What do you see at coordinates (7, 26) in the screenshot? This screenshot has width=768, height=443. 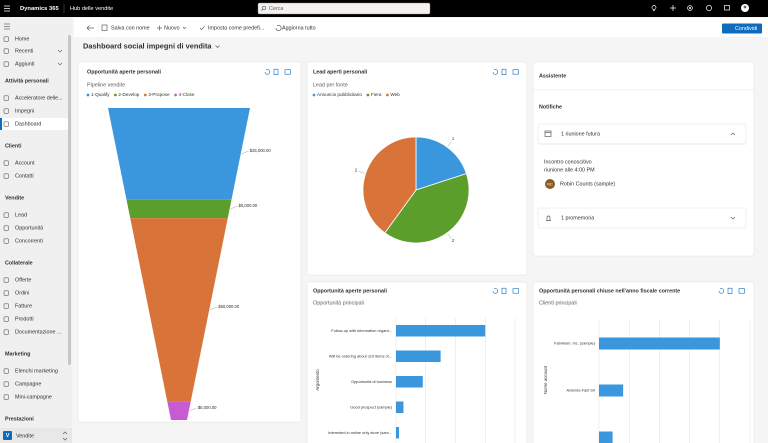 I see `nav-toggle` at bounding box center [7, 26].